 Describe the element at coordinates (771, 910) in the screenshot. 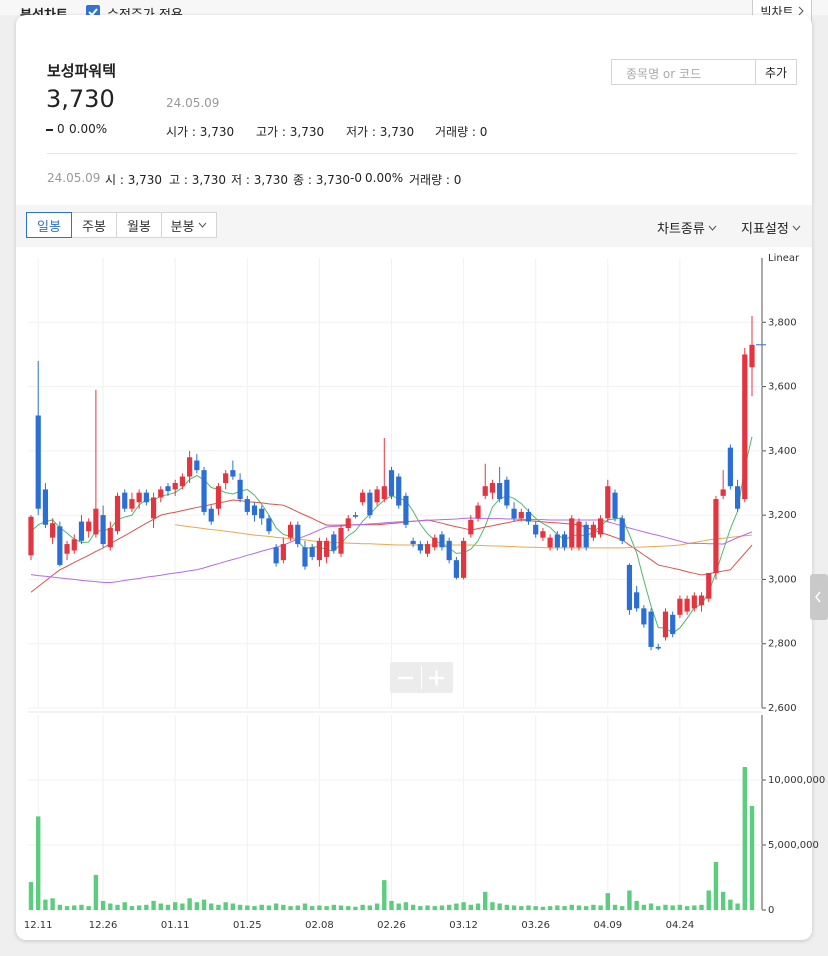

I see `y-tick-label: 0` at that location.